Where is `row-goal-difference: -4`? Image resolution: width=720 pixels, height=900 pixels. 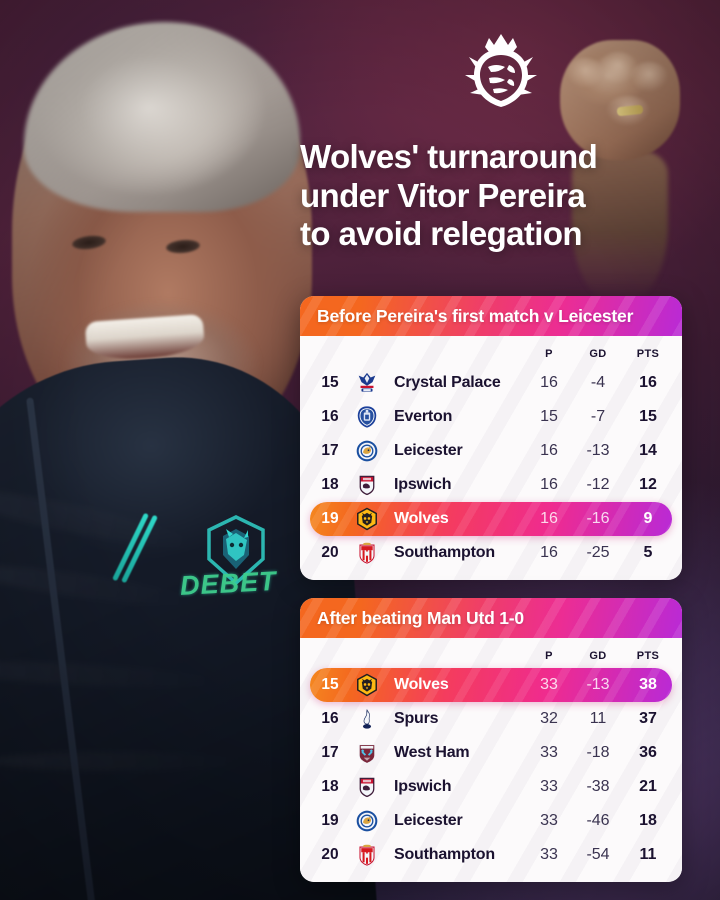 row-goal-difference: -4 is located at coordinates (598, 382).